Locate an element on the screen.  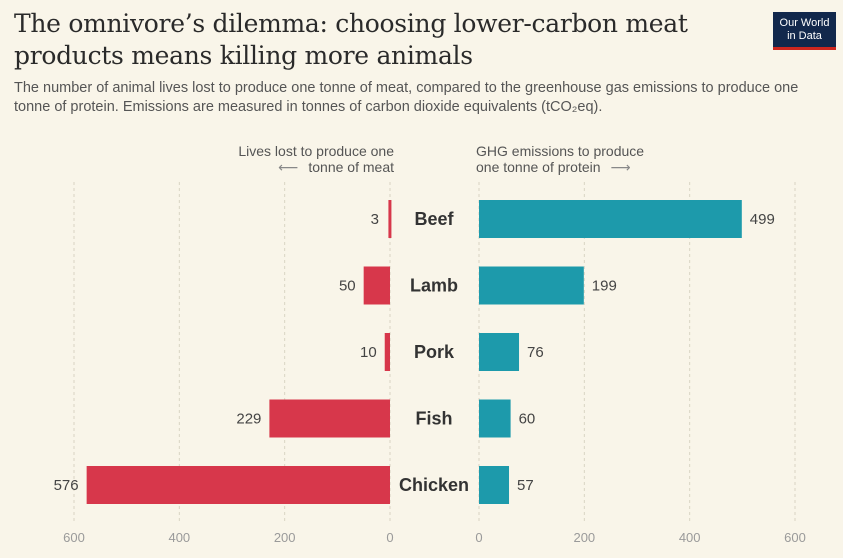
right-value-label: 60 is located at coordinates (527, 419).